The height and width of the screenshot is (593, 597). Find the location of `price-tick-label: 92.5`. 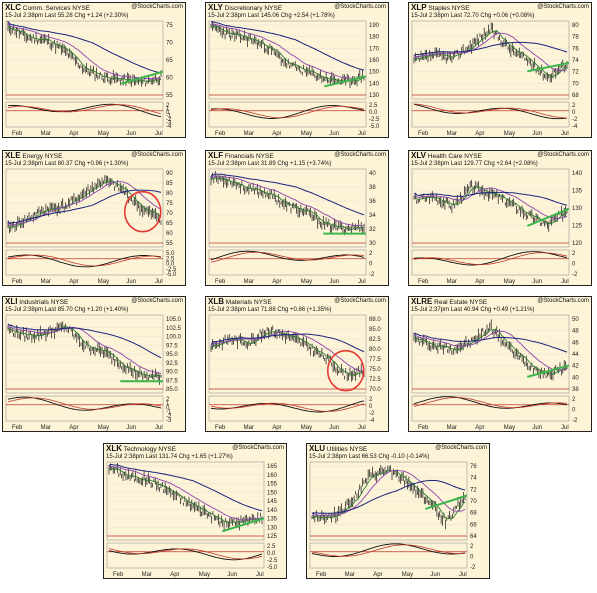

price-tick-label: 92.5 is located at coordinates (172, 364).